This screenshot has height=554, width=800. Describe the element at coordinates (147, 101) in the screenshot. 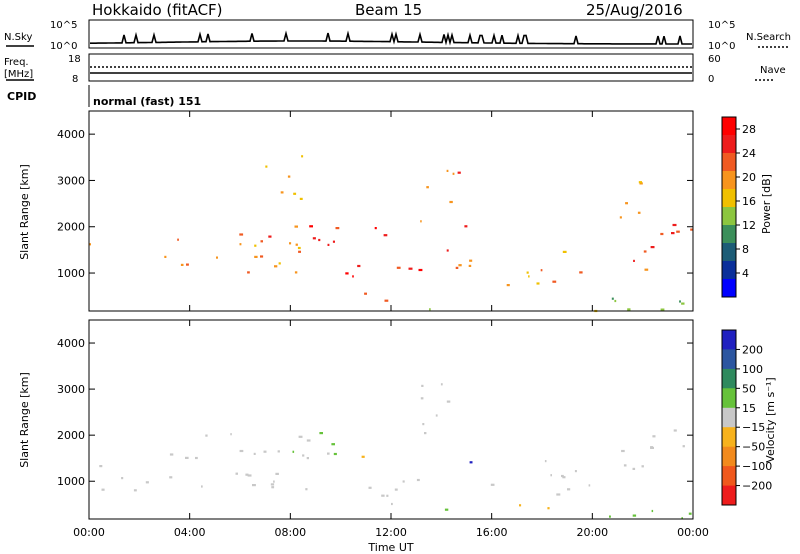

I see `cpid-text: normal (fast) 151` at that location.